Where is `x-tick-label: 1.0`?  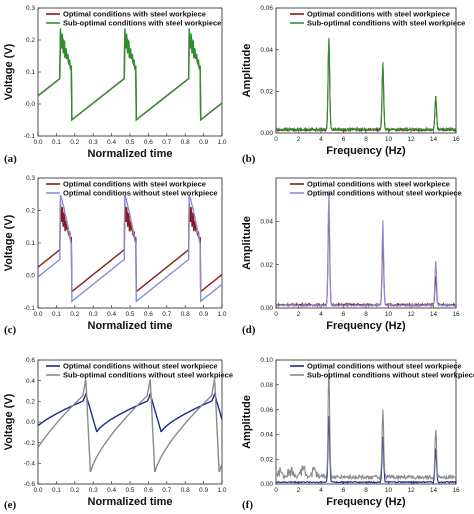 x-tick-label: 1.0 is located at coordinates (221, 314).